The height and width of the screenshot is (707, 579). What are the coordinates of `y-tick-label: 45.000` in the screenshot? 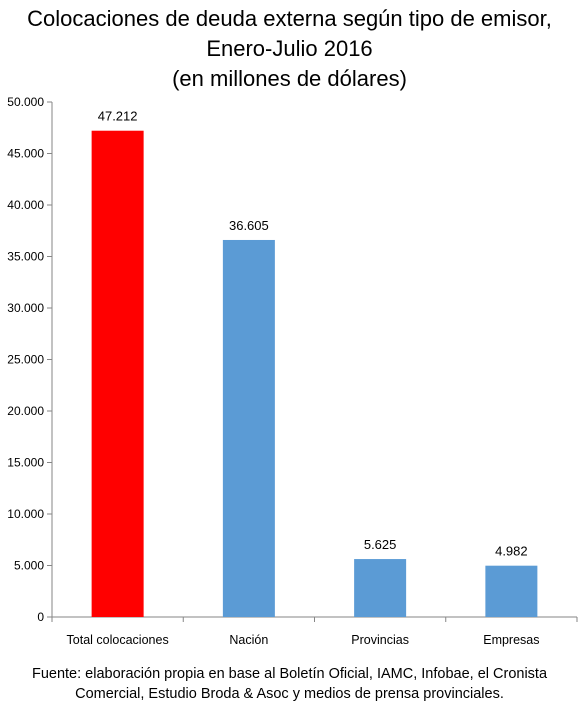 It's located at (25, 154).